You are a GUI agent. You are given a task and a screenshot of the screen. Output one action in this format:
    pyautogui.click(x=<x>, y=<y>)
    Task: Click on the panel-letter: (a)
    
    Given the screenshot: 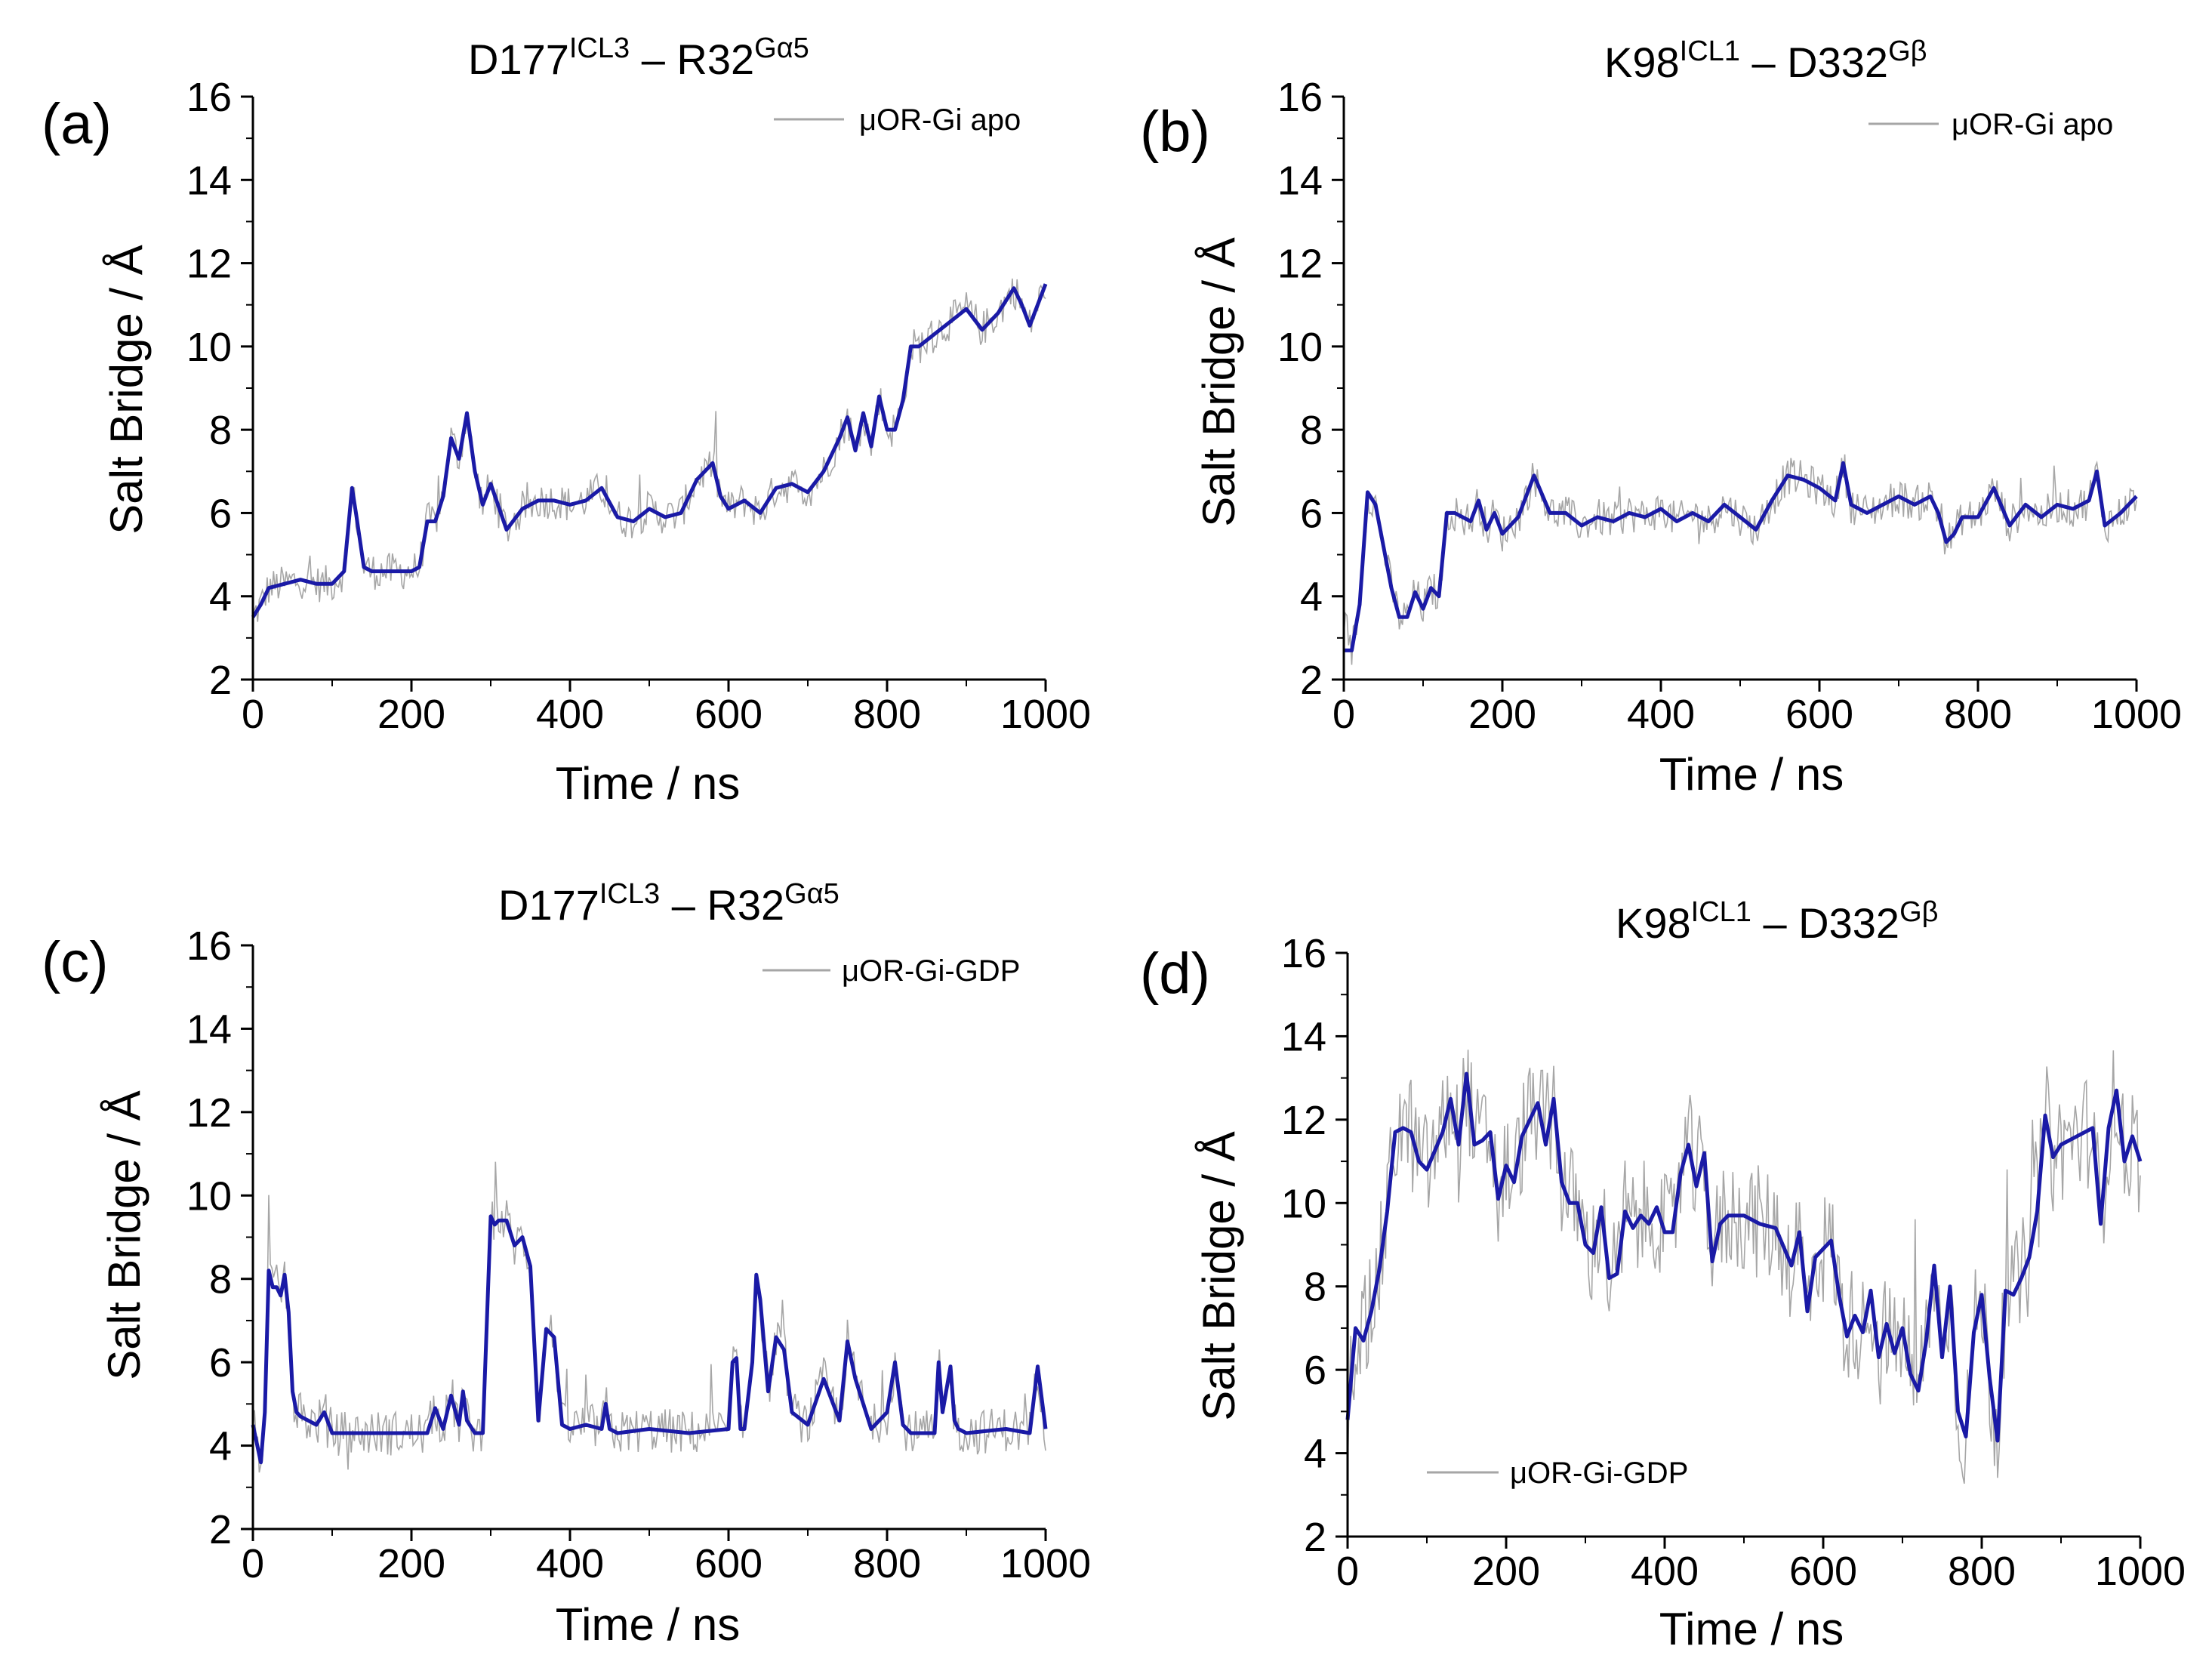 What is the action you would take?
    pyautogui.click(x=77, y=124)
    